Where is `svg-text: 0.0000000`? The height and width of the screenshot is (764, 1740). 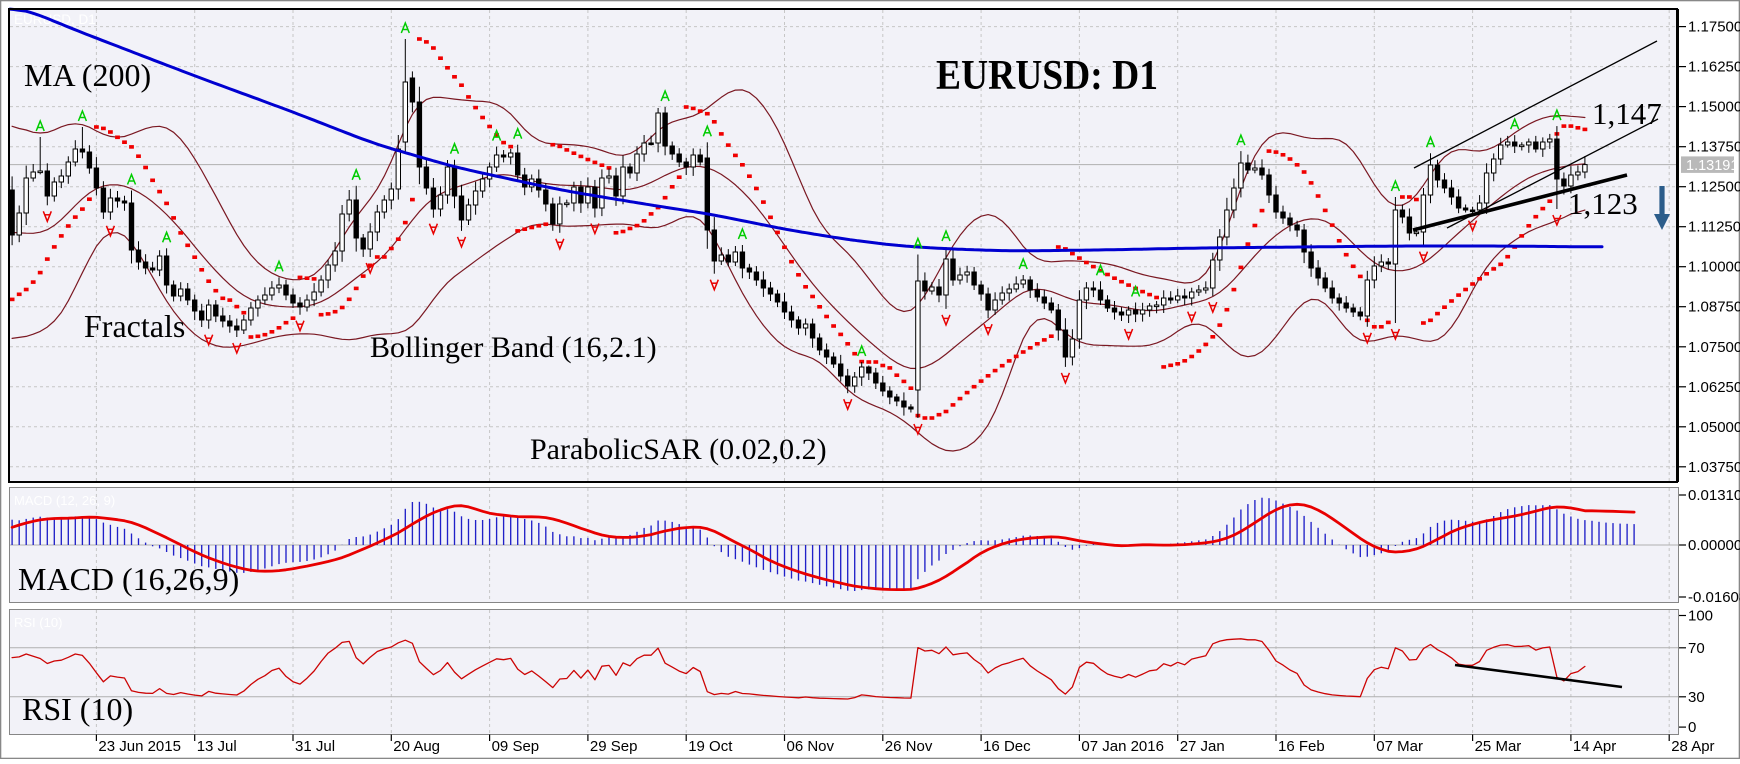
svg-text: 0.0000000 is located at coordinates (1714, 545).